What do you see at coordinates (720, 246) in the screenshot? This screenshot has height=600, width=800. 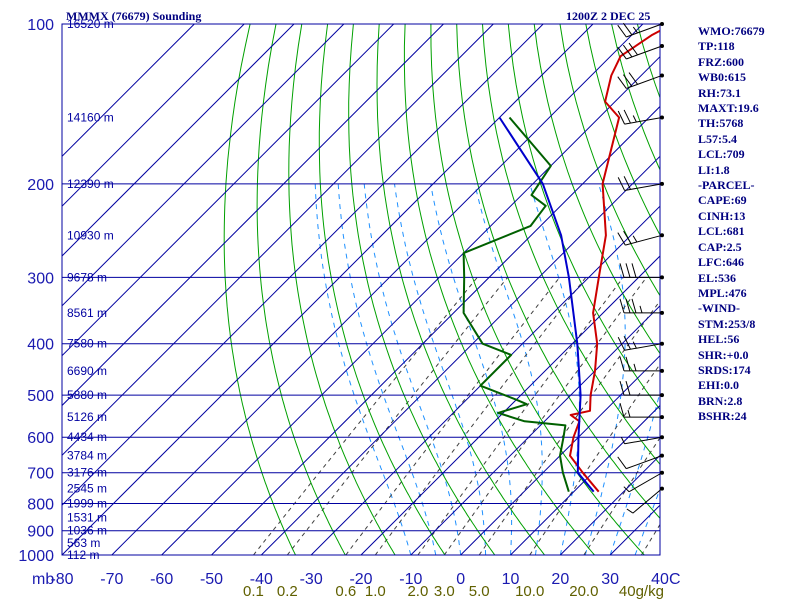 I see `index-line: CAP:2.5` at bounding box center [720, 246].